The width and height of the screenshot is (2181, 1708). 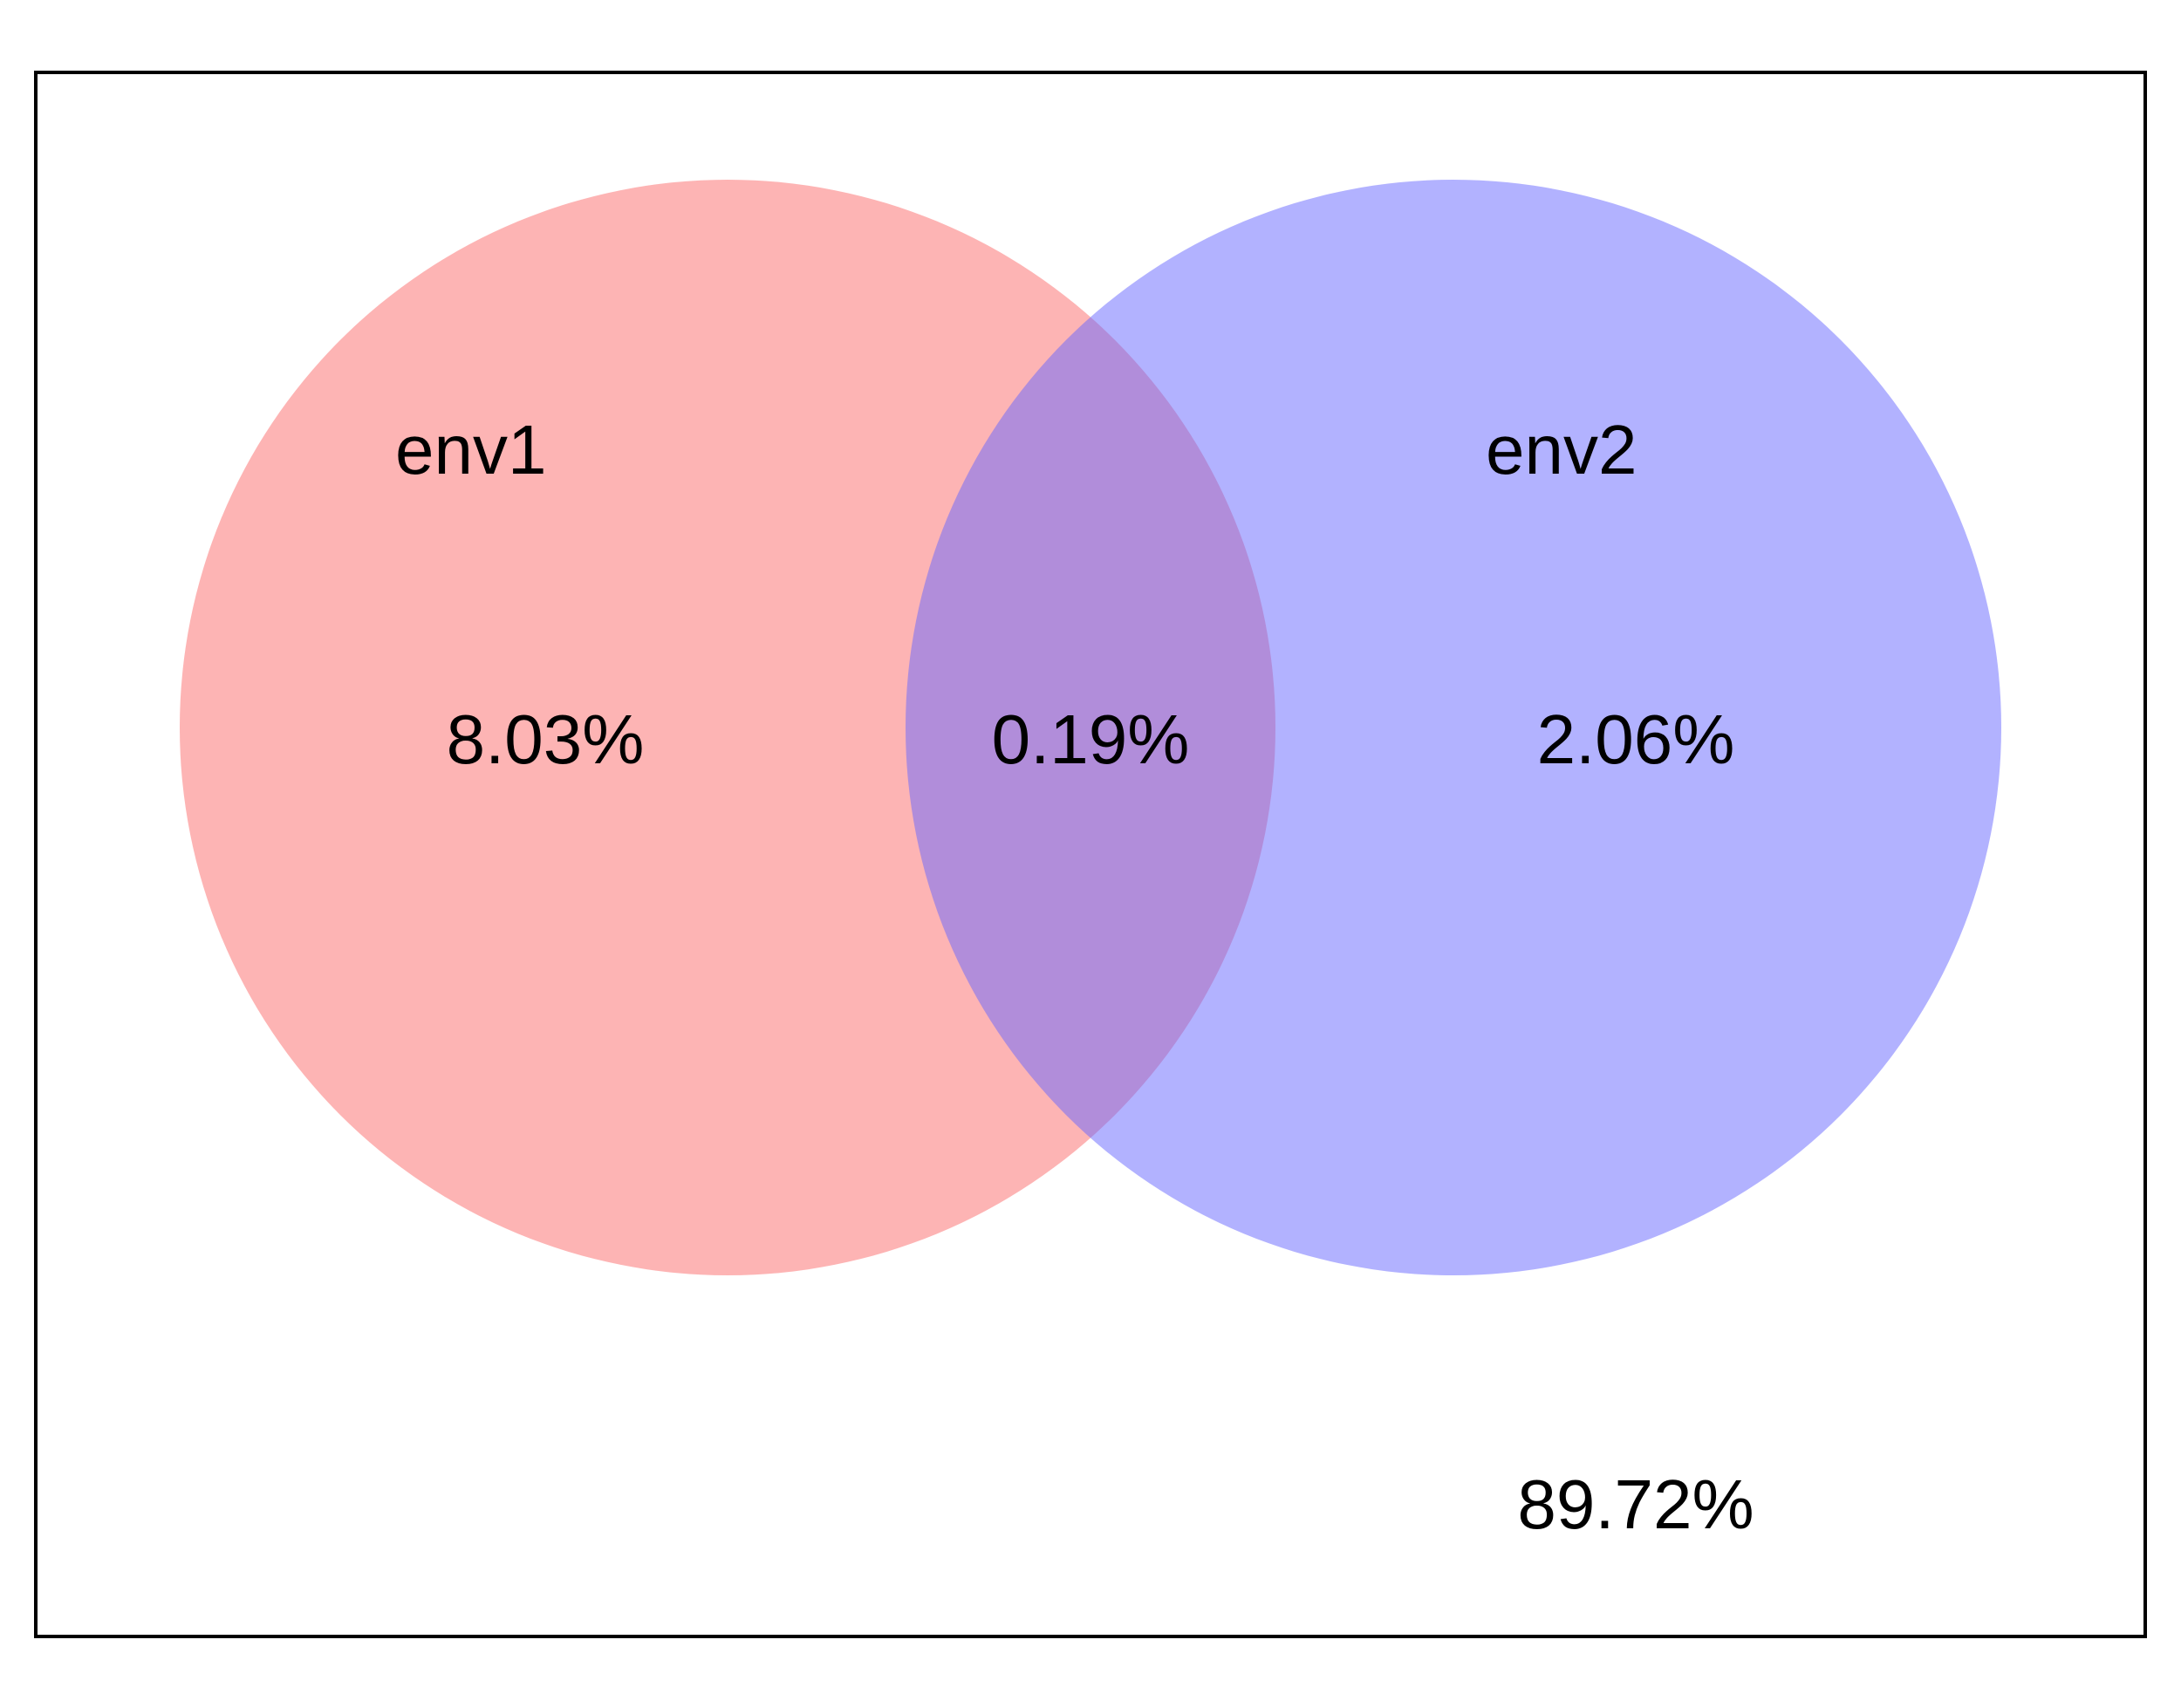 I want to click on env1-label: env1, so click(x=471, y=449).